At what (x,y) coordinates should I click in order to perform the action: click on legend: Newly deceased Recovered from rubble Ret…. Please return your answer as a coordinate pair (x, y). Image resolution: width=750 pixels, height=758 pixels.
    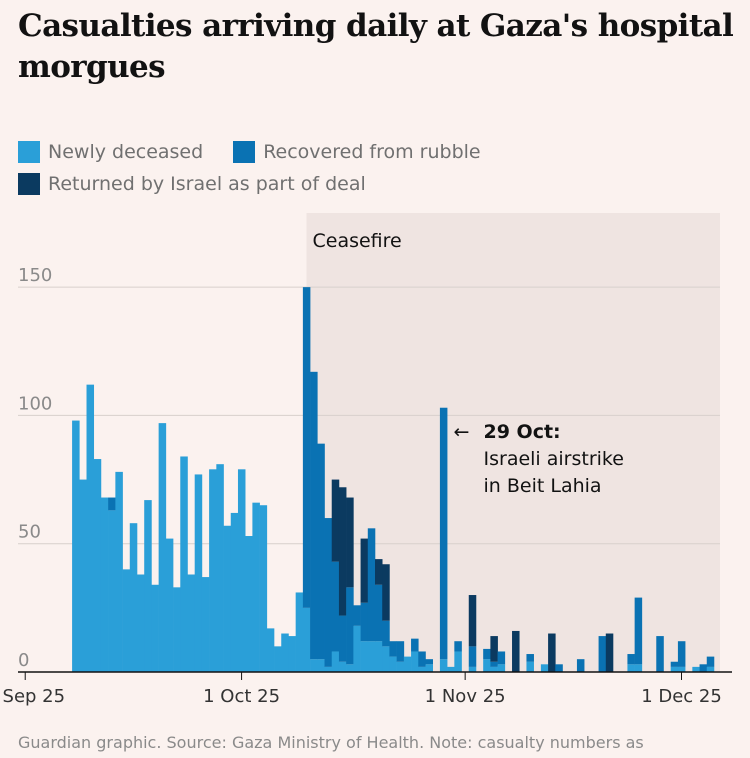
    Looking at the image, I should click on (378, 168).